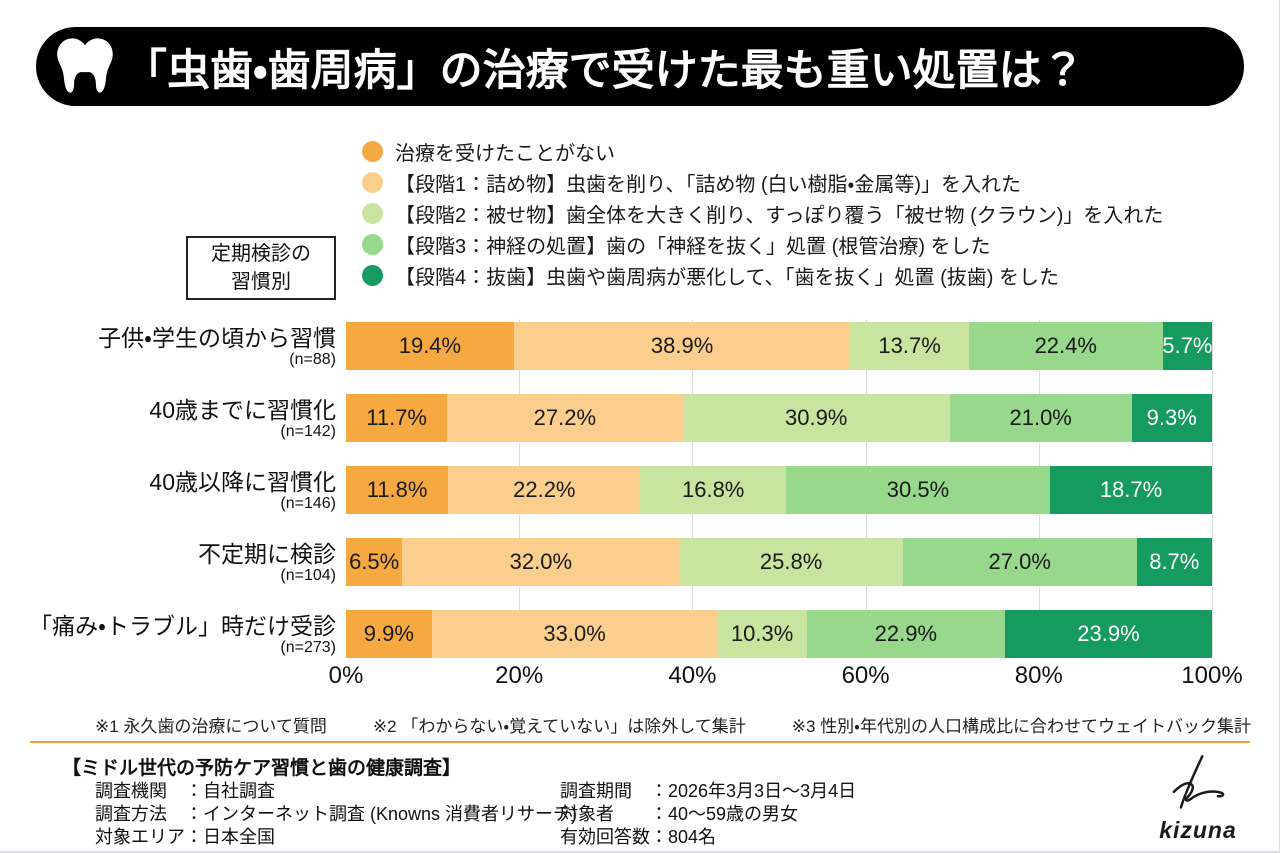 This screenshot has height=853, width=1280. I want to click on bar-segment: 8.7%, so click(1174, 562).